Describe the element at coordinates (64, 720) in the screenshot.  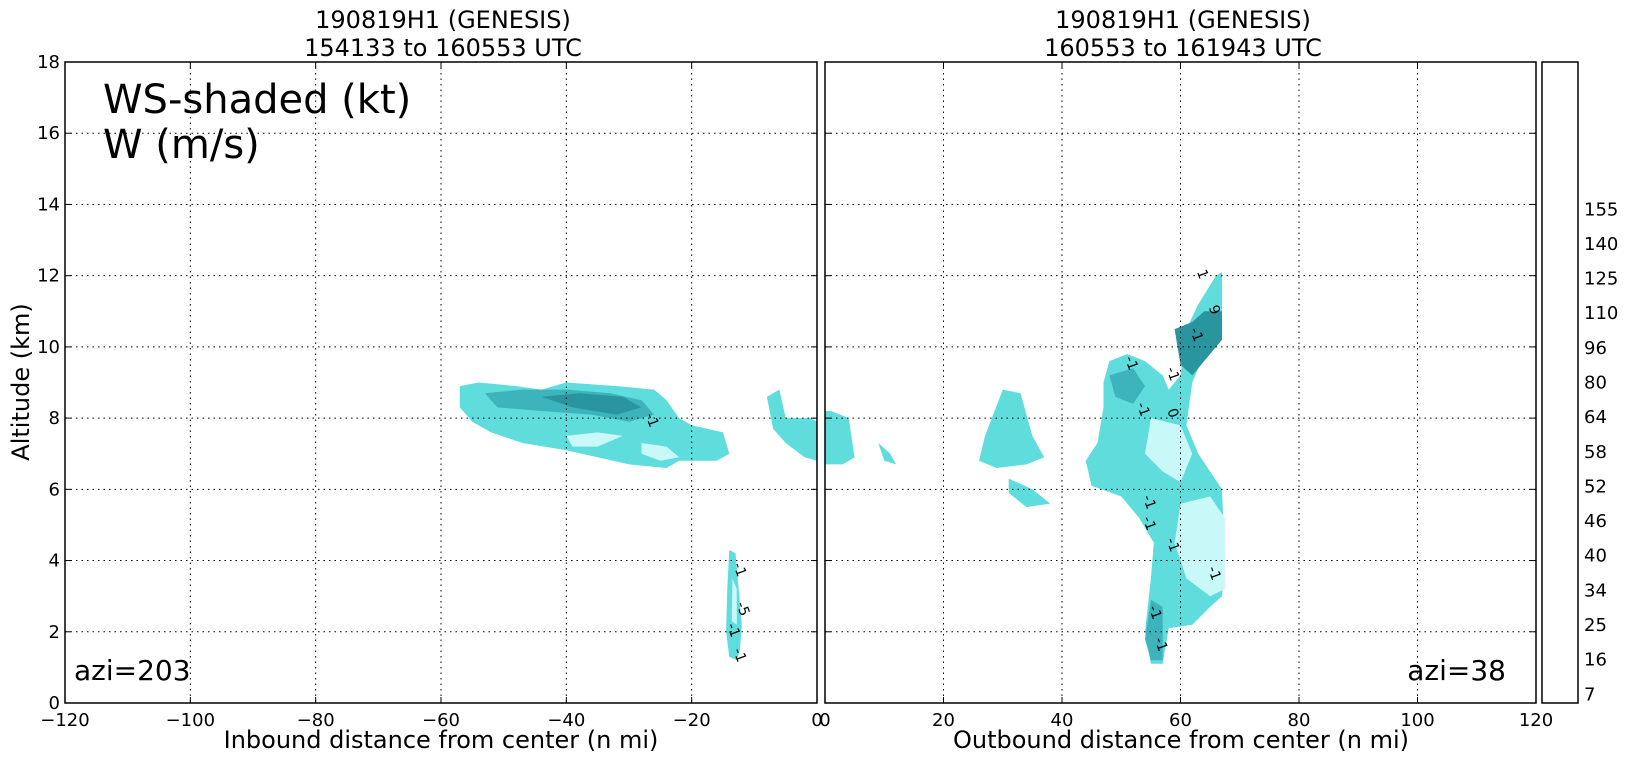
I see `x-tick-label: −120` at that location.